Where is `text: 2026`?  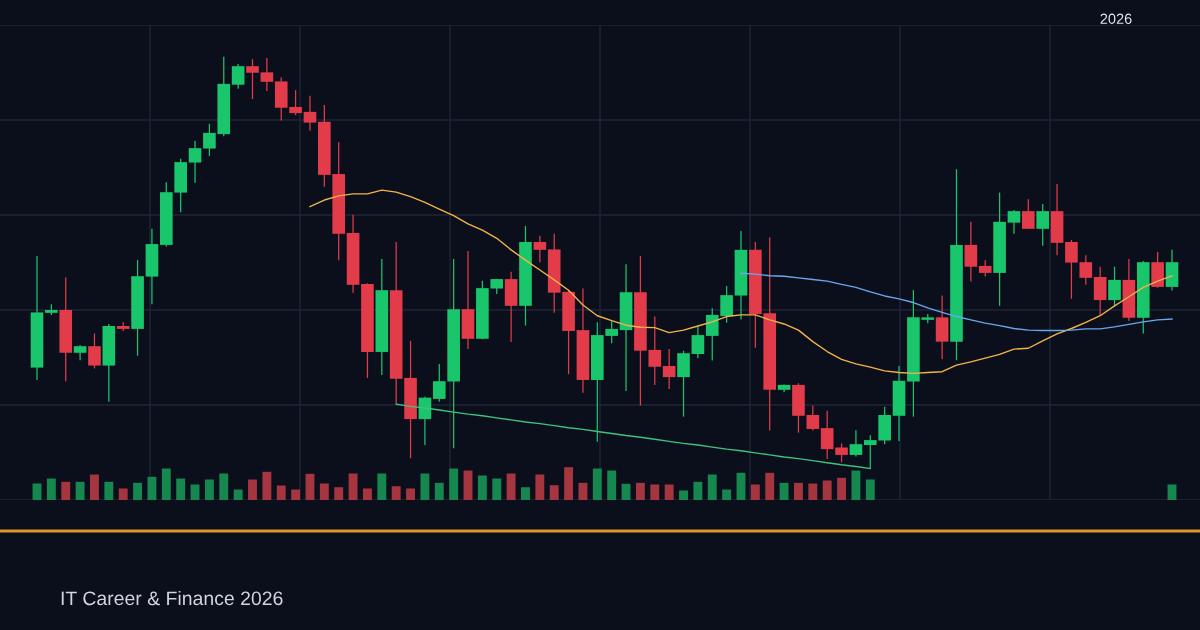 text: 2026 is located at coordinates (1116, 18).